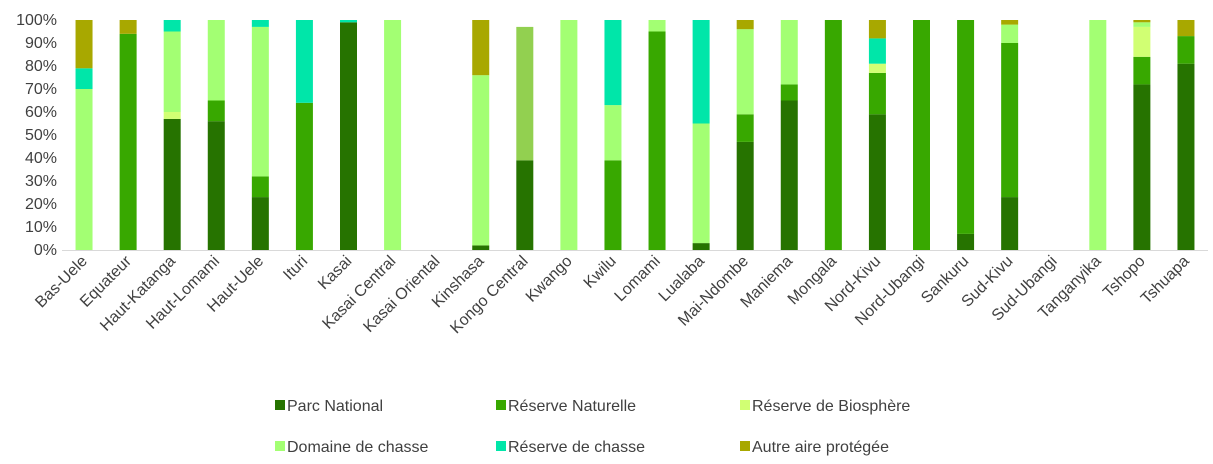  What do you see at coordinates (41, 43) in the screenshot?
I see `y-tick-label: 90%` at bounding box center [41, 43].